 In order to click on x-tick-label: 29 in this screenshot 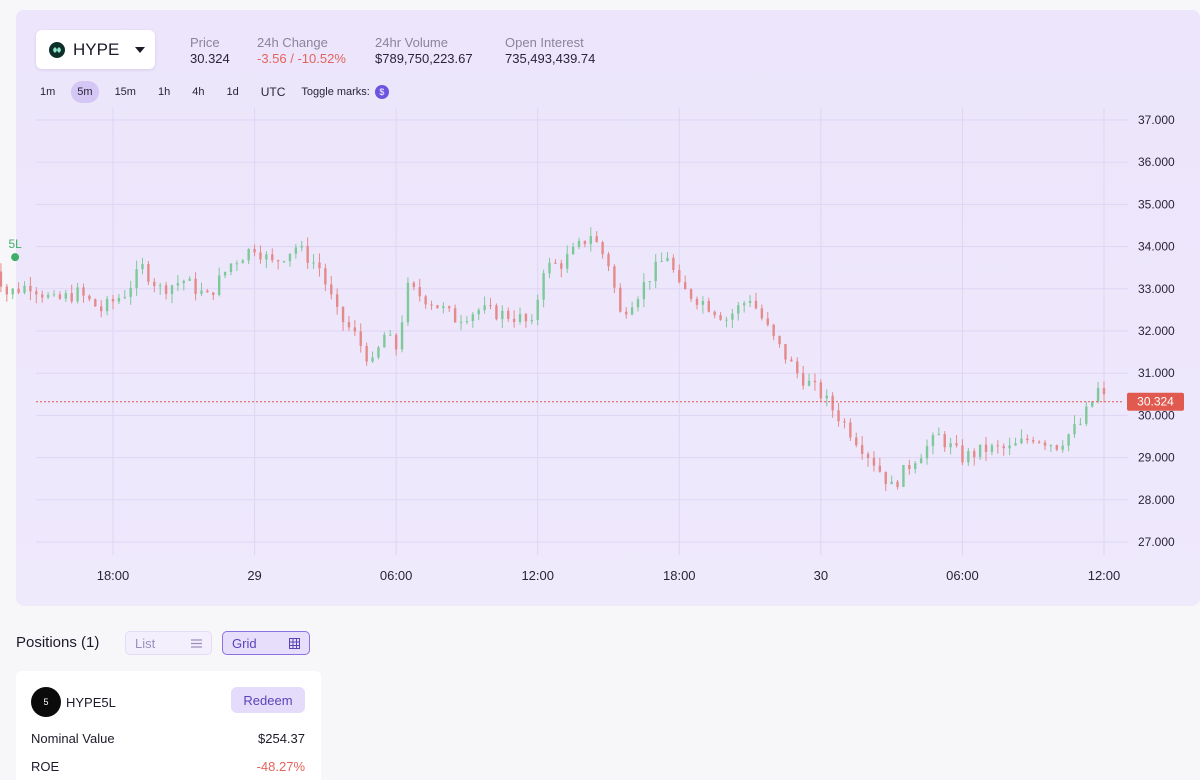, I will do `click(254, 575)`.